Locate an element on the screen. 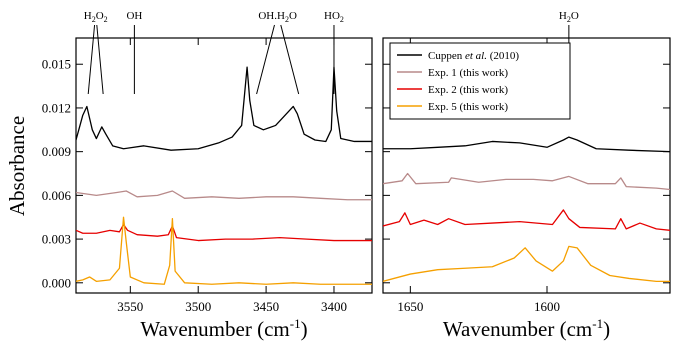 This screenshot has height=349, width=681. y-axis-title-group: Absorbance is located at coordinates (17, 166).